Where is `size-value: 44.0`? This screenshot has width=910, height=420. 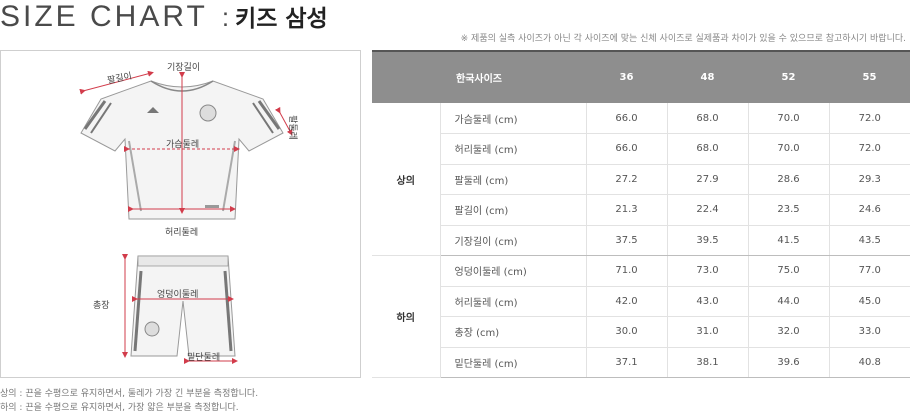
size-value: 44.0 is located at coordinates (789, 301).